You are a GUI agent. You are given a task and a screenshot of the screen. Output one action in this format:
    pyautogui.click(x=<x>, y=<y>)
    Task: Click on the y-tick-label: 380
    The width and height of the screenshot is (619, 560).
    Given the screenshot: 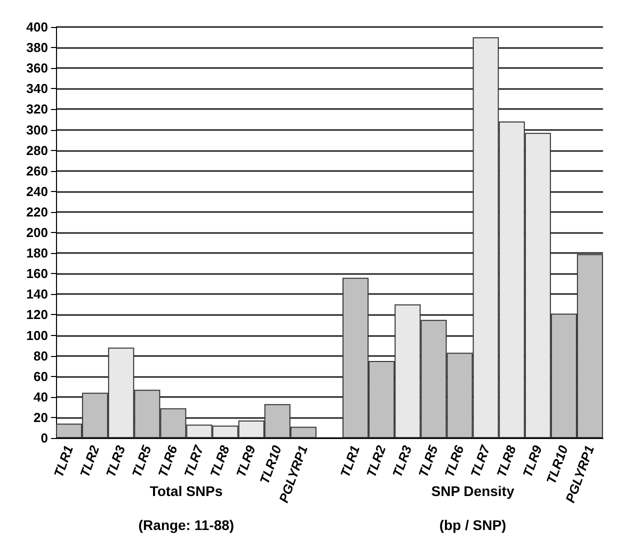 What is the action you would take?
    pyautogui.click(x=37, y=48)
    